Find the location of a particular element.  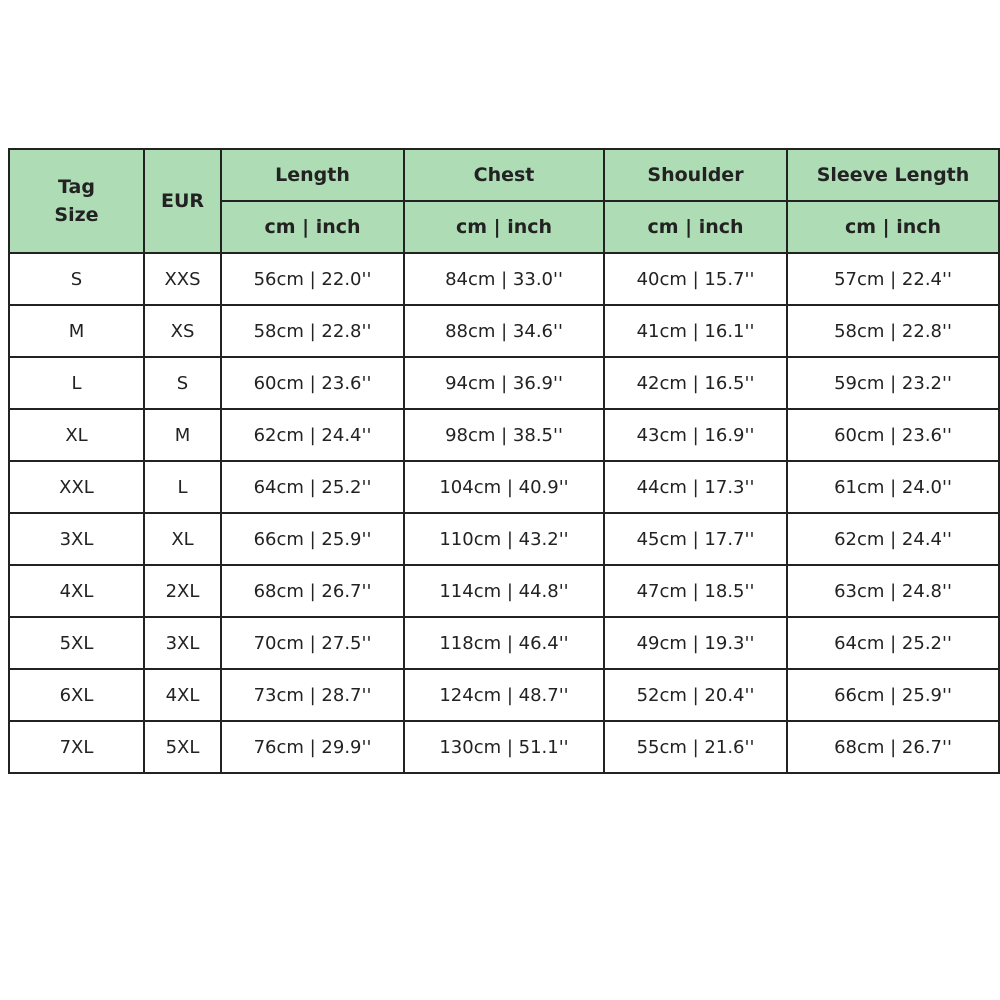

header-shoulder: Shoulder is located at coordinates (695, 175).